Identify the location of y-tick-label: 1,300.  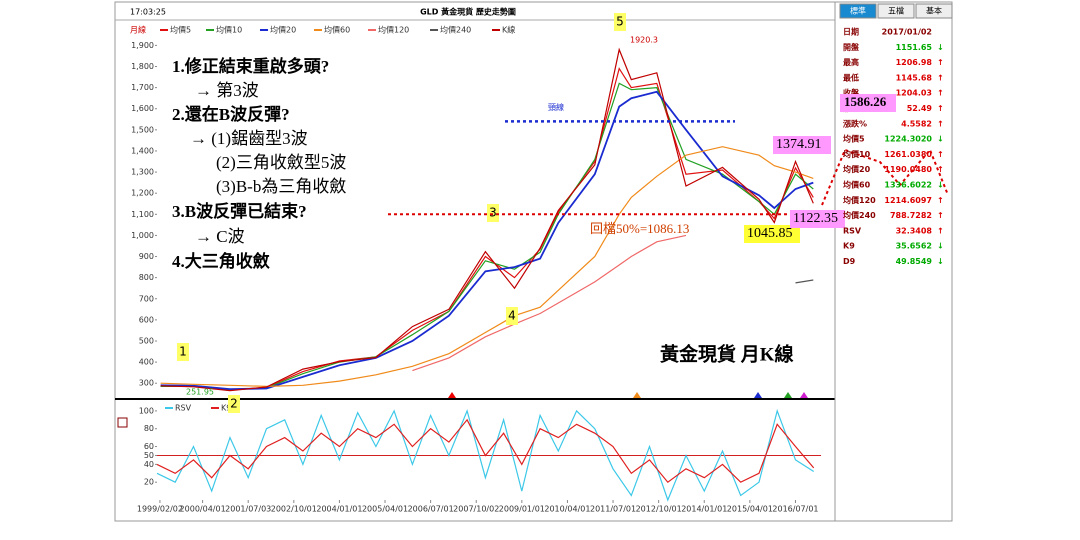
(142, 172).